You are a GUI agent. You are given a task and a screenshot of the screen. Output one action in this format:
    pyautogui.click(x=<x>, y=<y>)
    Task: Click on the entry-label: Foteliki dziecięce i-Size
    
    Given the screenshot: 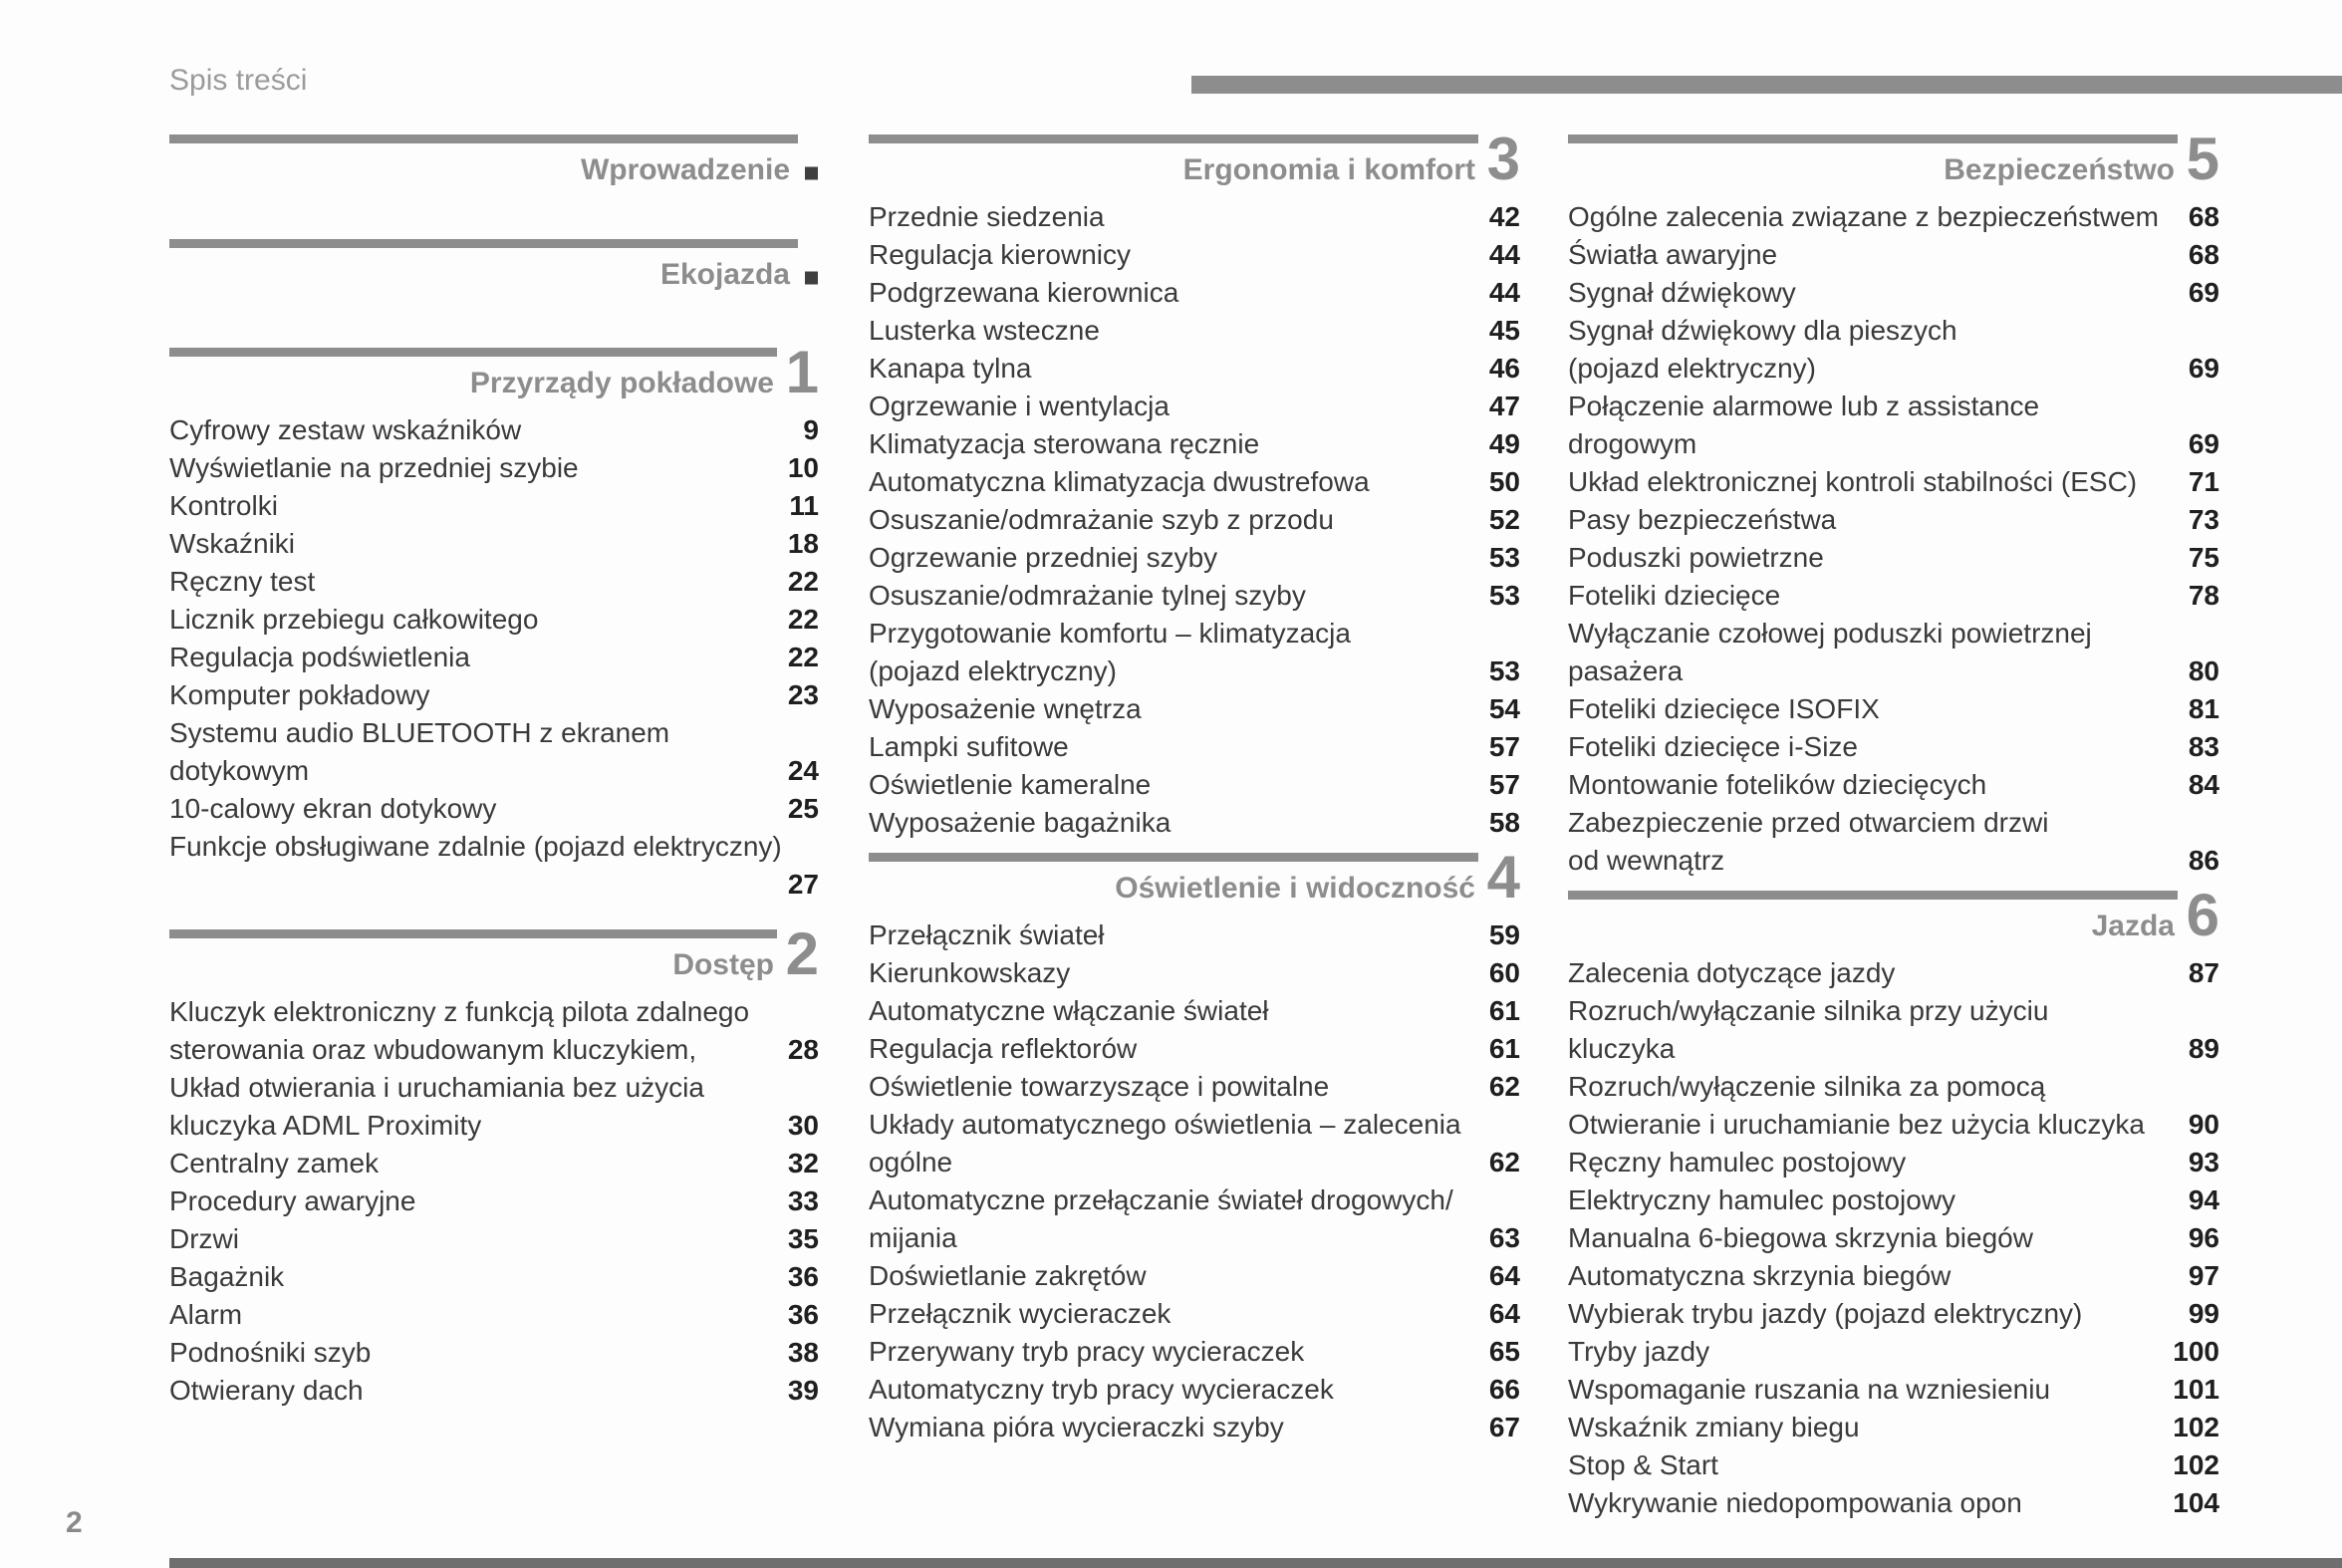 What is the action you would take?
    pyautogui.click(x=1713, y=746)
    